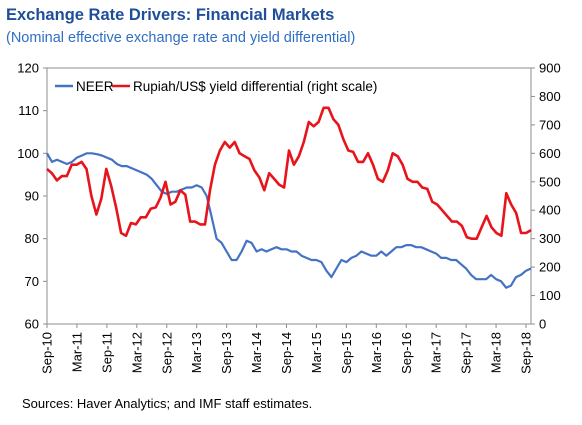  I want to click on y-right-tick-label: 200, so click(550, 267).